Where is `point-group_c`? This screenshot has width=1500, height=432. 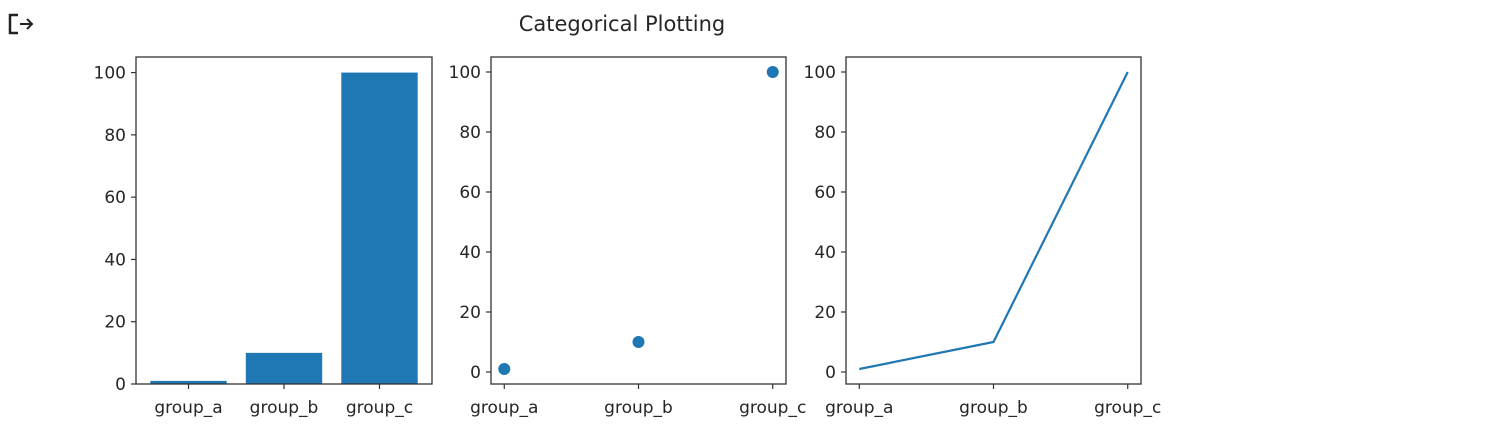
point-group_c is located at coordinates (772, 72).